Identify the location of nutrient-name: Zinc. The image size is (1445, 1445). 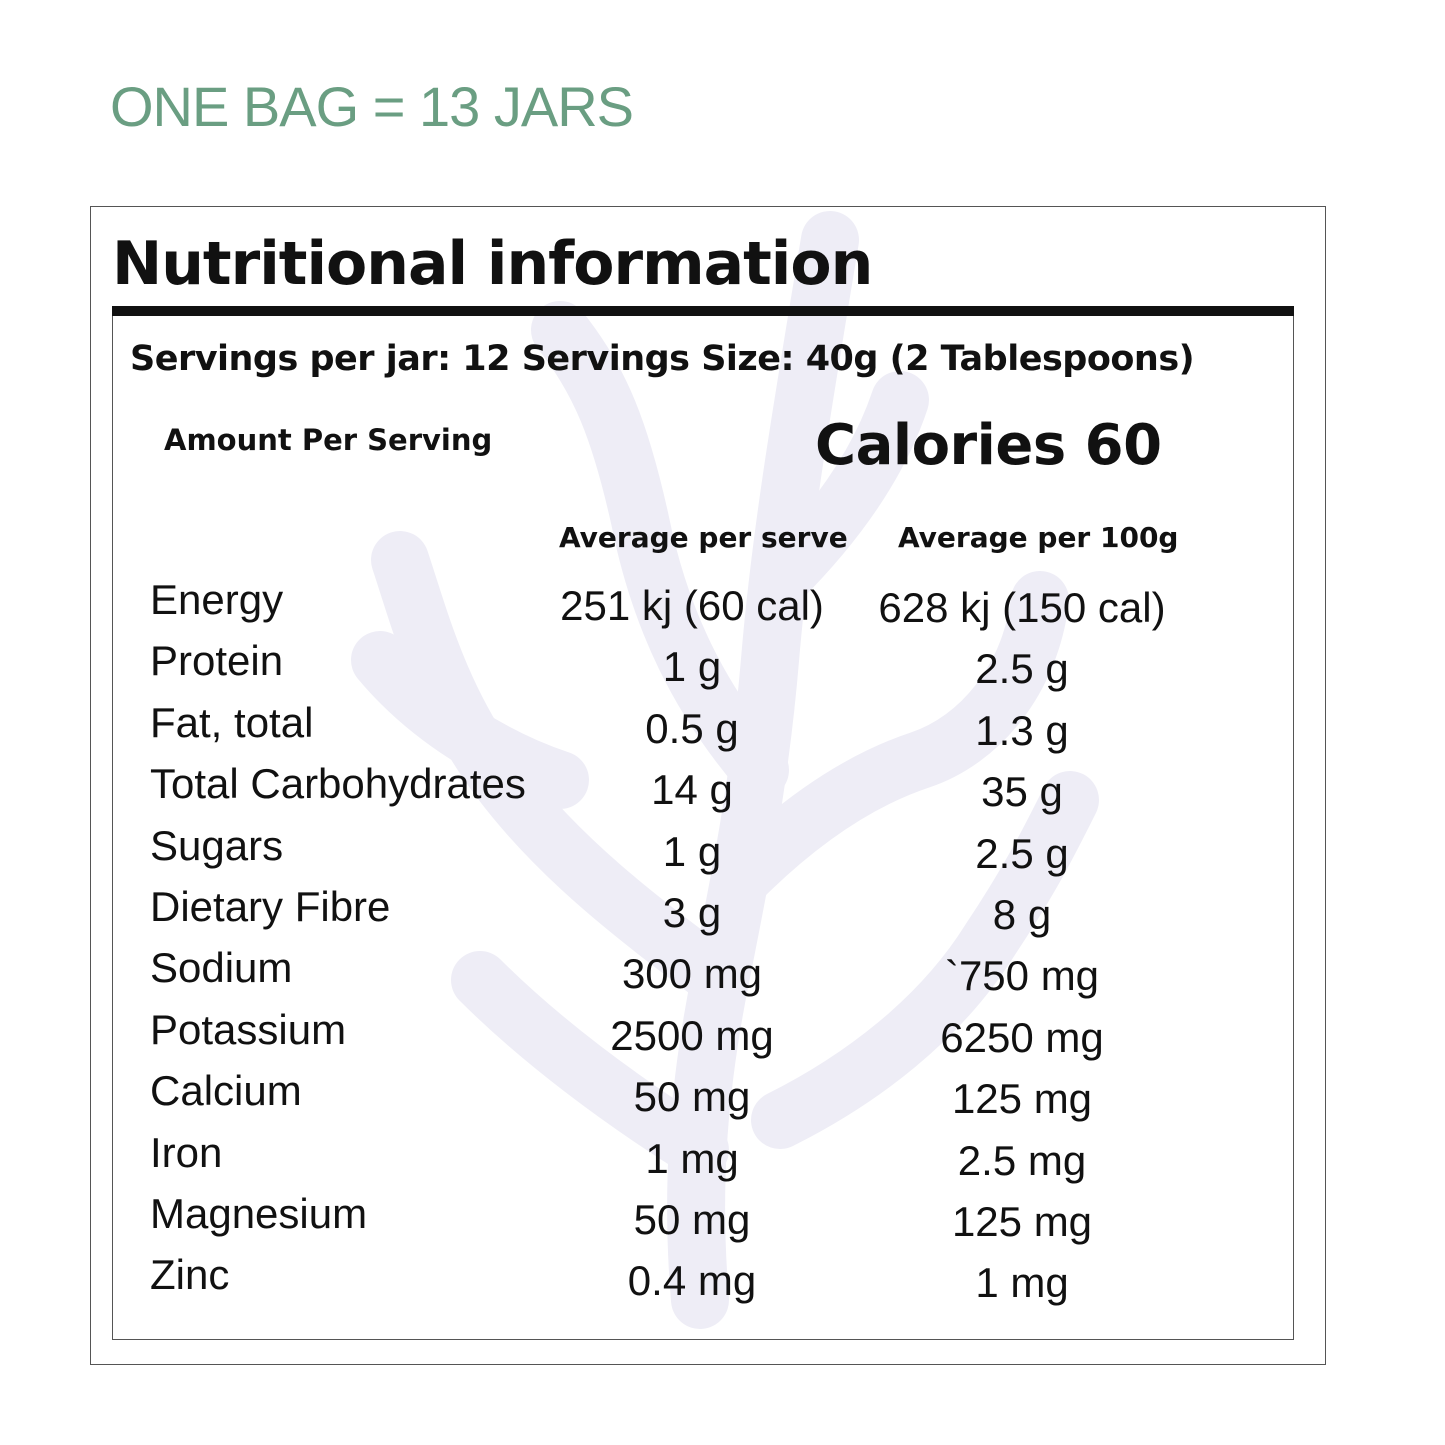
(190, 1275).